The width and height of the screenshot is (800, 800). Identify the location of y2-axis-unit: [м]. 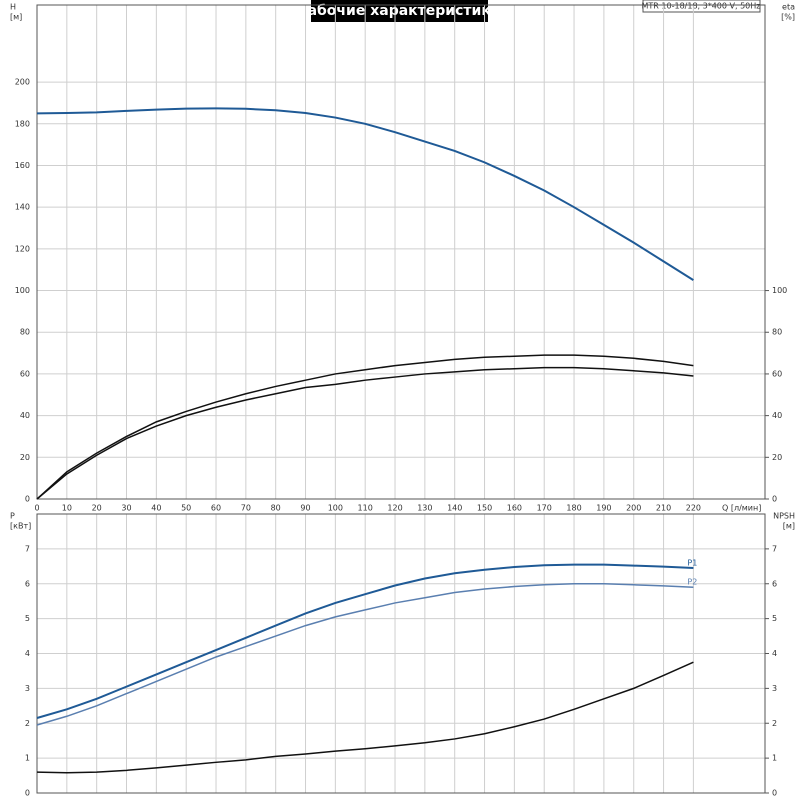
(789, 526).